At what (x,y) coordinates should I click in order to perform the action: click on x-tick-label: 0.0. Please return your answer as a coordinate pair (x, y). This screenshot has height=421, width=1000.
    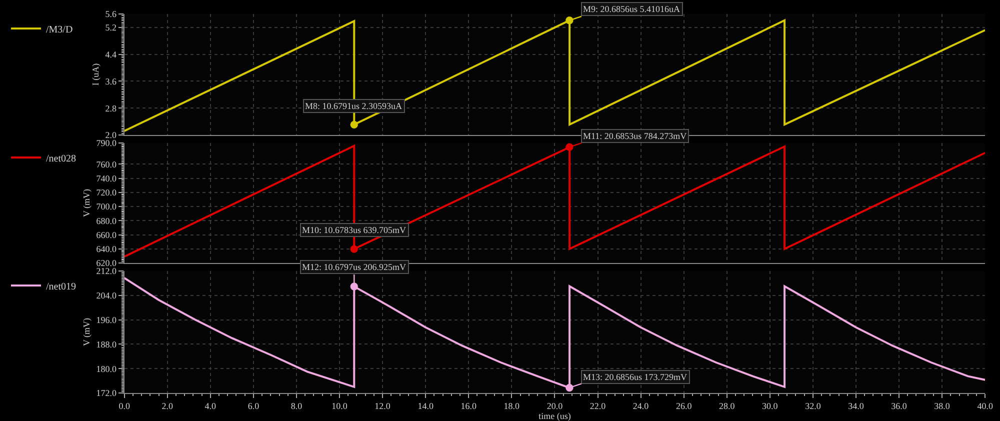
    Looking at the image, I should click on (124, 405).